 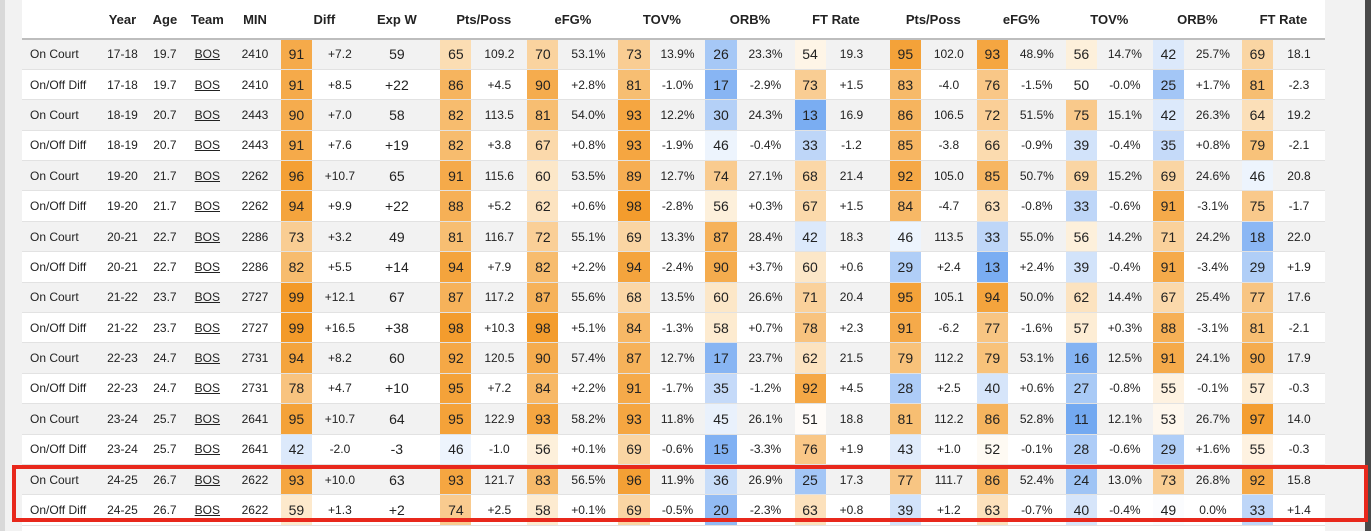 What do you see at coordinates (765, 54) in the screenshot?
I see `value-cell: 23.3%` at bounding box center [765, 54].